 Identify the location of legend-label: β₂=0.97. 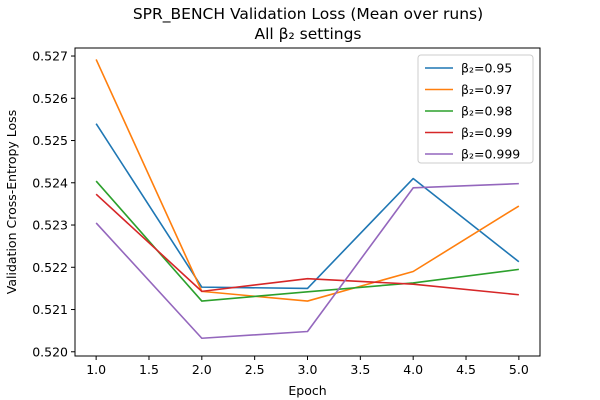
(486, 89).